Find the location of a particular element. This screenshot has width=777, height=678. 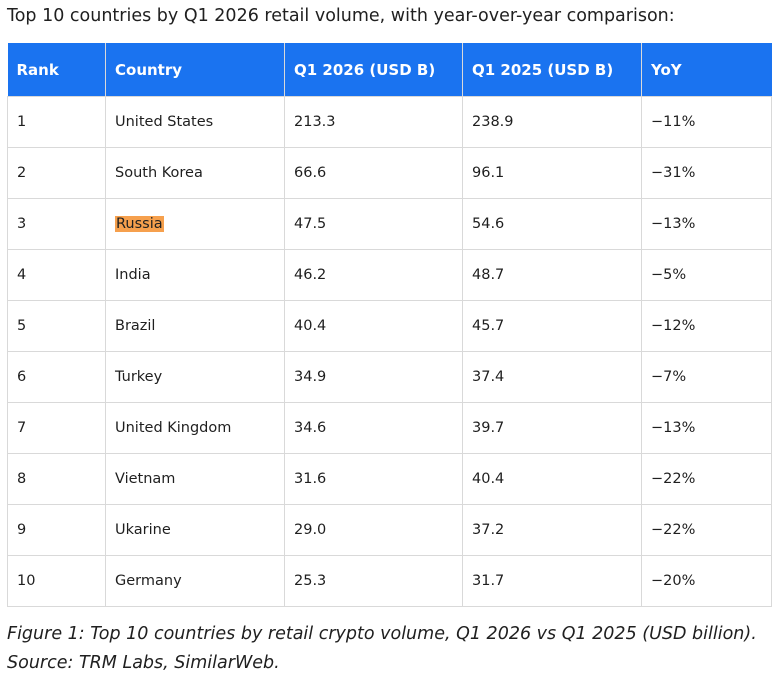

q1-2026-cell-text: 34.6 is located at coordinates (310, 428).